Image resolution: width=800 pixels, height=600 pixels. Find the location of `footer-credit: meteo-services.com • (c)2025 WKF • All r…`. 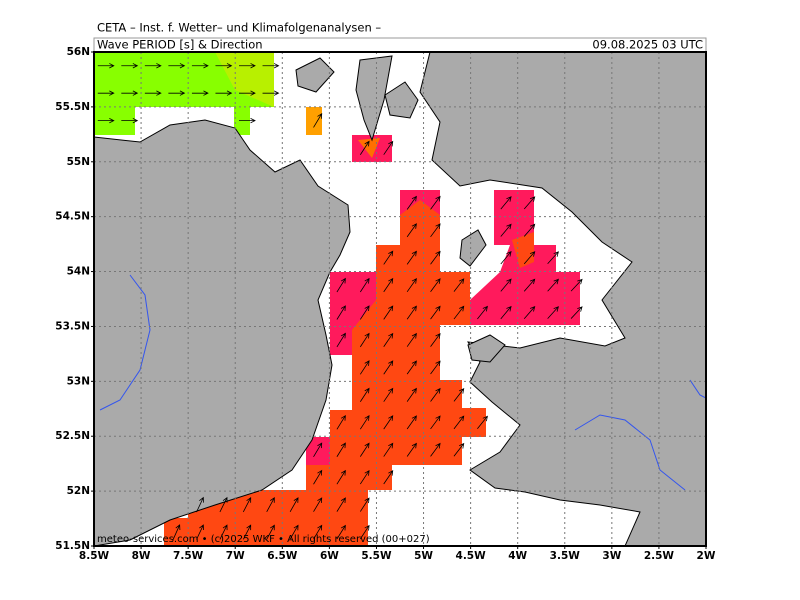

footer-credit: meteo-services.com • (c)2025 WKF • All r… is located at coordinates (263, 539).